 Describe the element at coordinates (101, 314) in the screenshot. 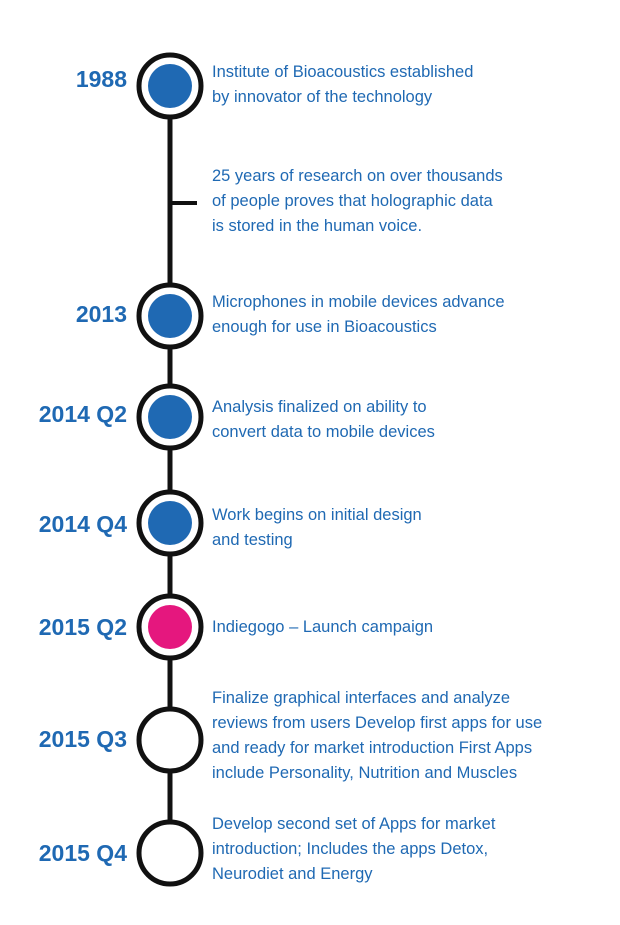

I see `milestone-year: 2013` at that location.